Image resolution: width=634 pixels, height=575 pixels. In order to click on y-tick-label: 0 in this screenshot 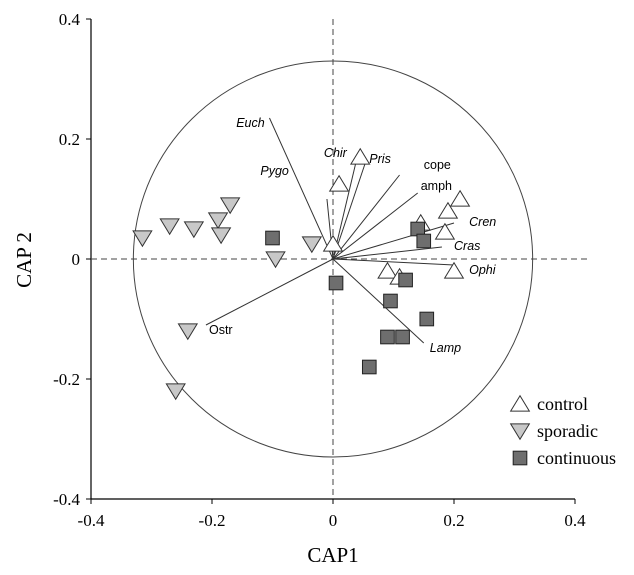, I will do `click(76, 259)`.